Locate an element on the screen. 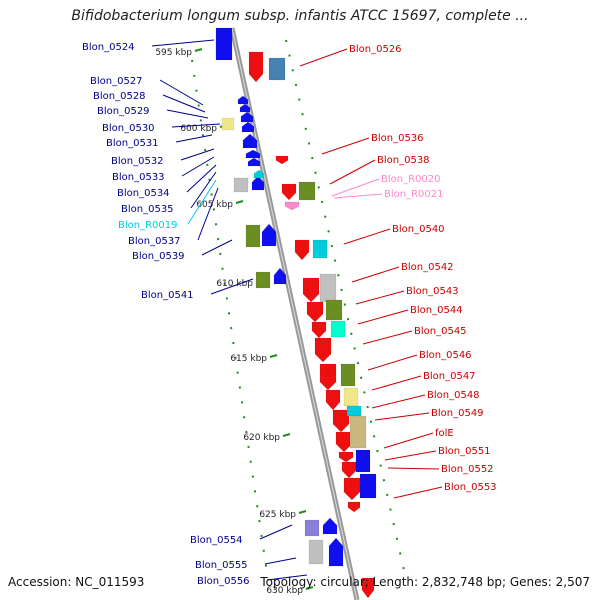 This screenshot has width=600, height=600. reverse-gene-label: Blon_R0020 is located at coordinates (411, 179).